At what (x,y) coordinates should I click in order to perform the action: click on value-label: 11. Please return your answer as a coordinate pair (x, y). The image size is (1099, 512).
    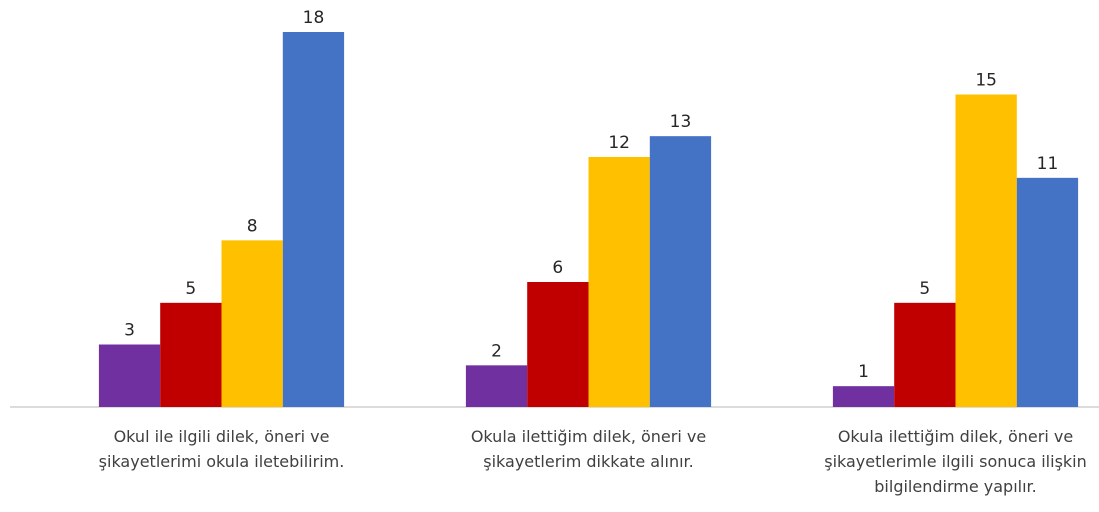
    Looking at the image, I should click on (1048, 164).